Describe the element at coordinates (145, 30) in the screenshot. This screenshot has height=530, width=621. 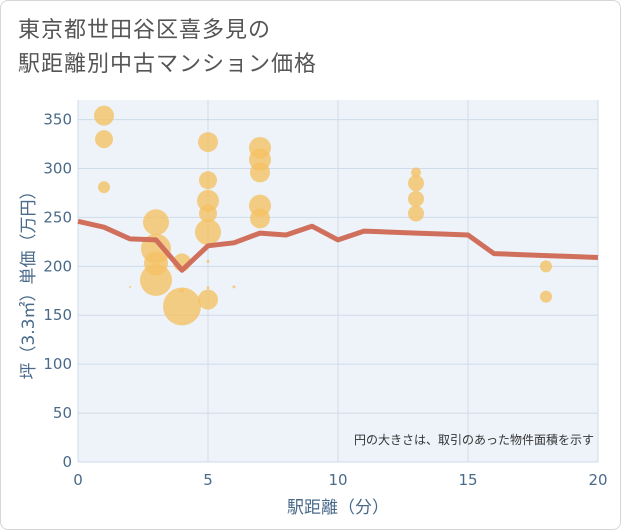
I see `title-line-1: 東京都世田谷区喜多見の` at that location.